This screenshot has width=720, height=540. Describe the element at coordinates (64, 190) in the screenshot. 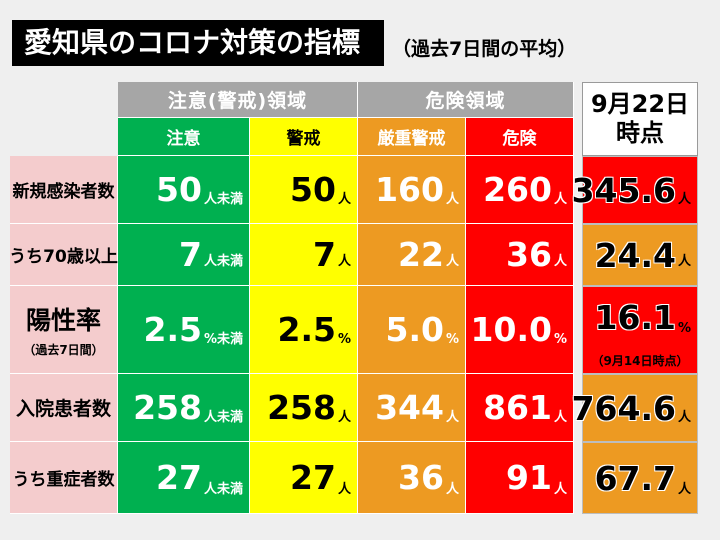

I see `row-label-new-cases: 新規感染者数` at that location.